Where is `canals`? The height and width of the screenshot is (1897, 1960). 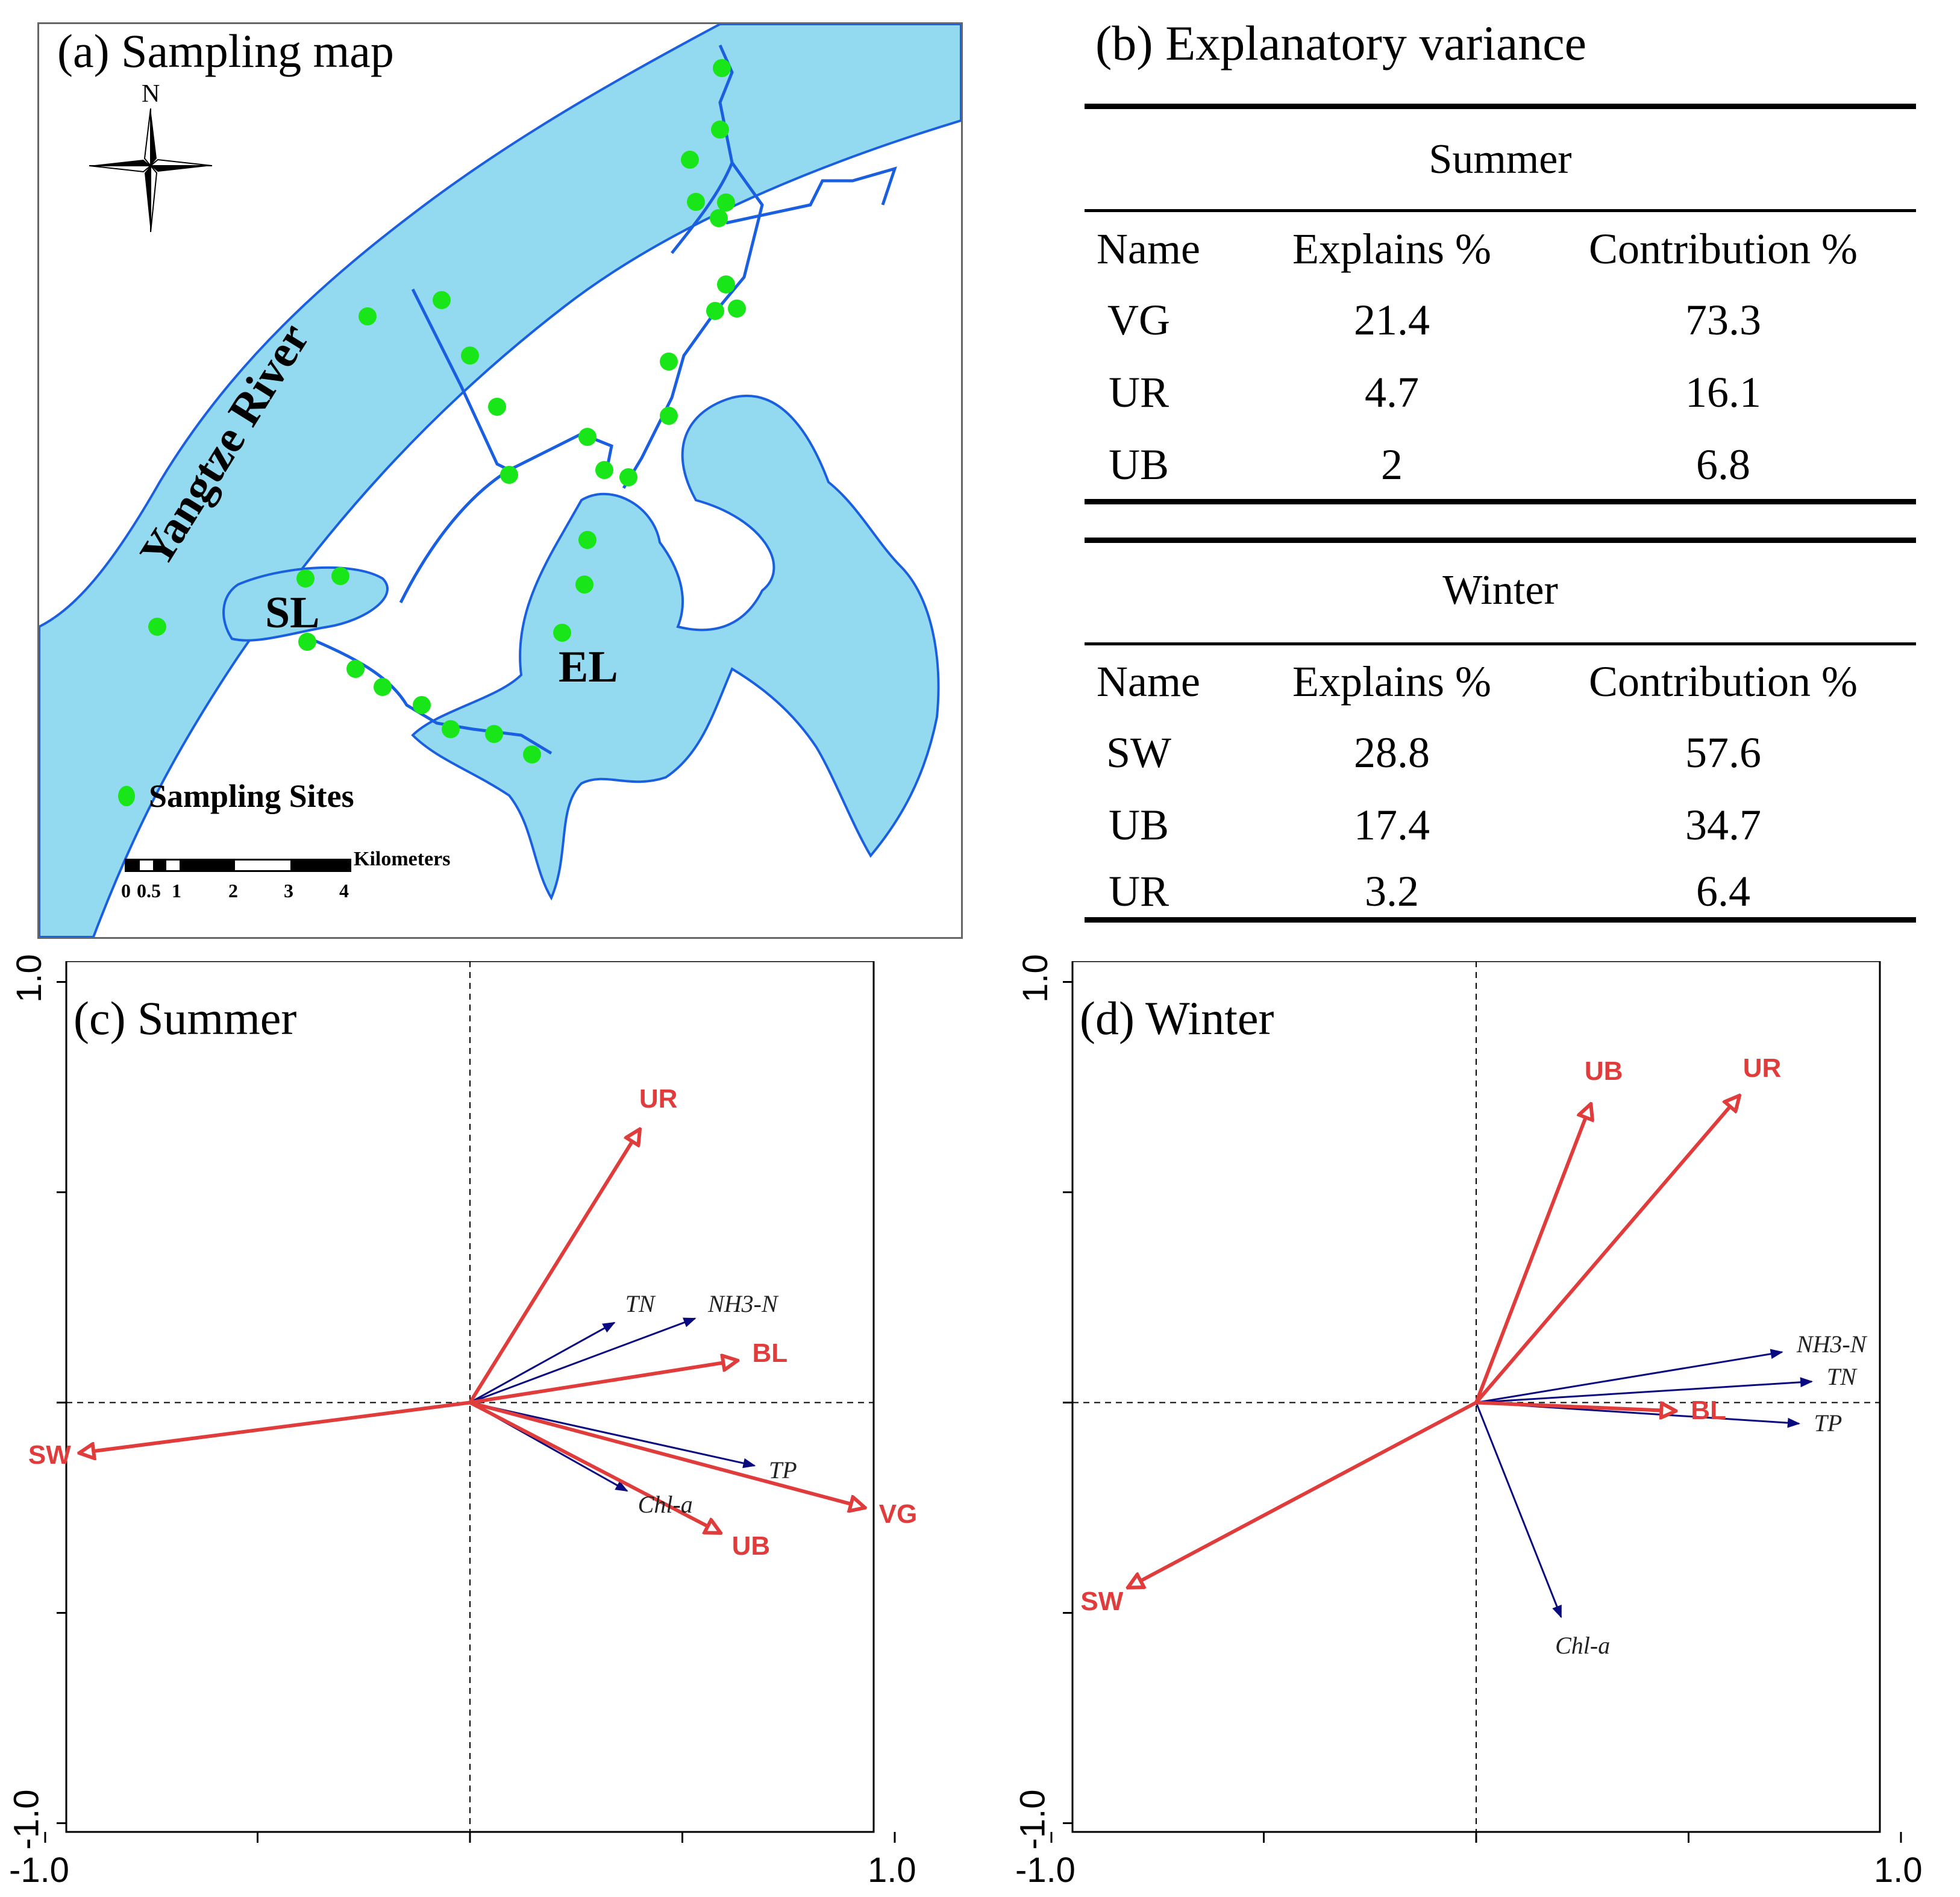
canals is located at coordinates (603, 399).